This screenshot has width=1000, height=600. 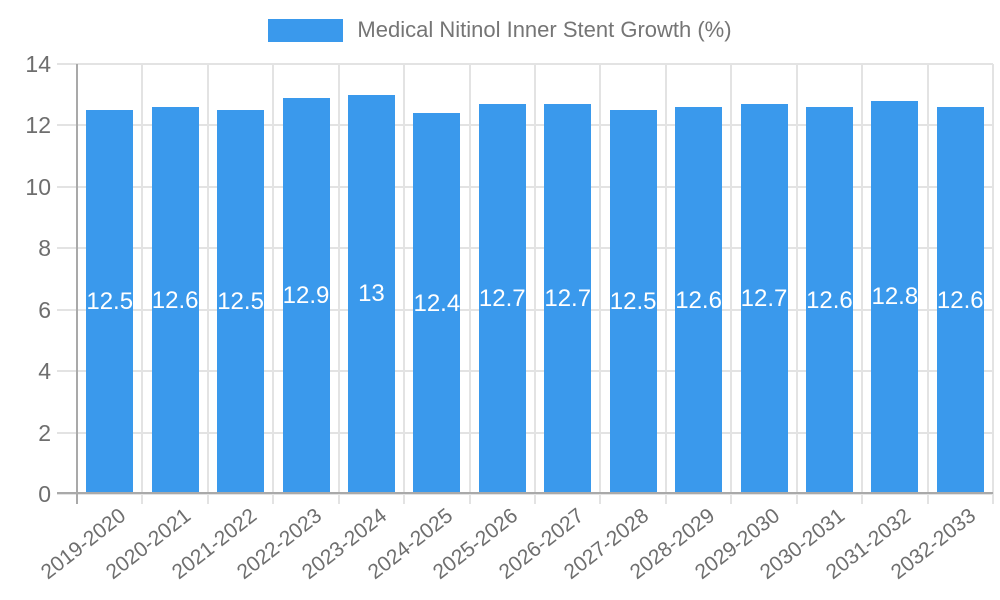 What do you see at coordinates (44, 432) in the screenshot?
I see `y-axis-tick-label: 2` at bounding box center [44, 432].